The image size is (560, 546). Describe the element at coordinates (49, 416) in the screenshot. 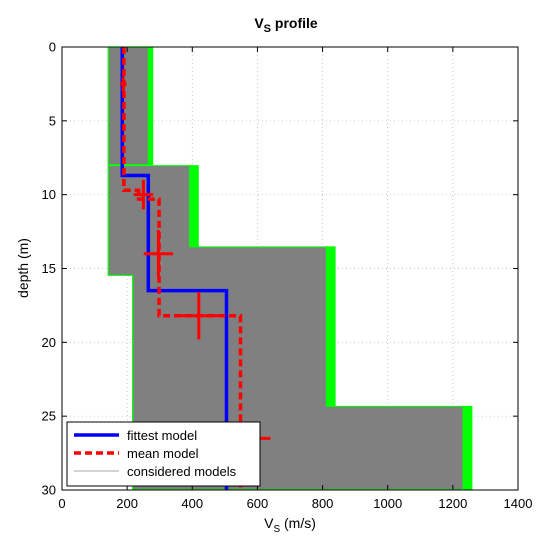

I see `y-tick-label: 25` at that location.